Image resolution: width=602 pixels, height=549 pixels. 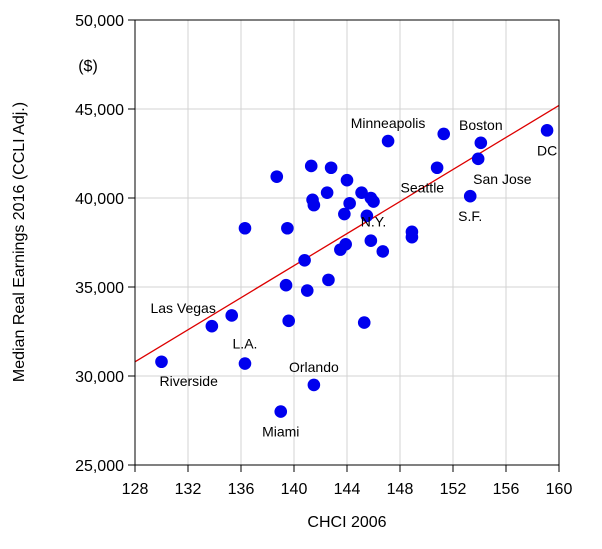 What do you see at coordinates (559, 489) in the screenshot?
I see `x-tick-label: 160` at bounding box center [559, 489].